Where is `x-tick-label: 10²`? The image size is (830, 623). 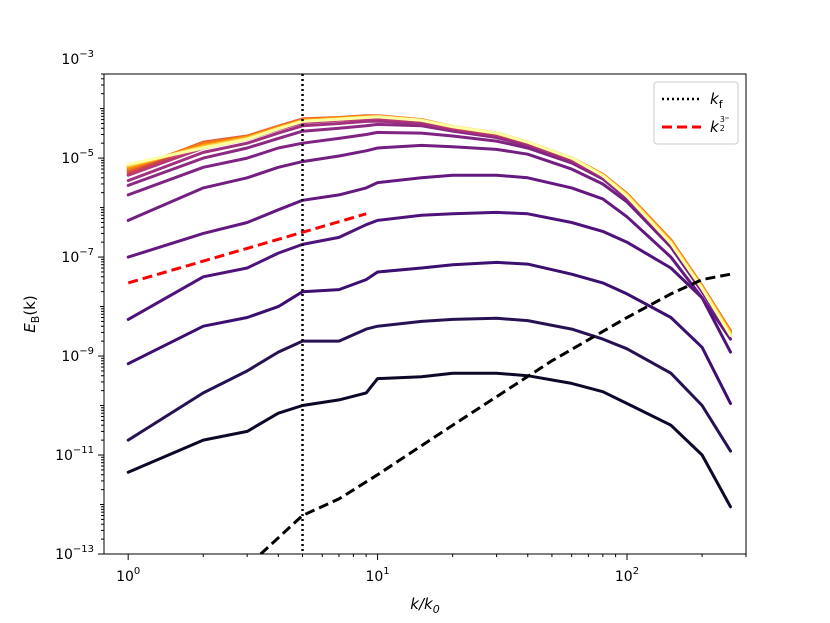 x-tick-label: 10² is located at coordinates (627, 575).